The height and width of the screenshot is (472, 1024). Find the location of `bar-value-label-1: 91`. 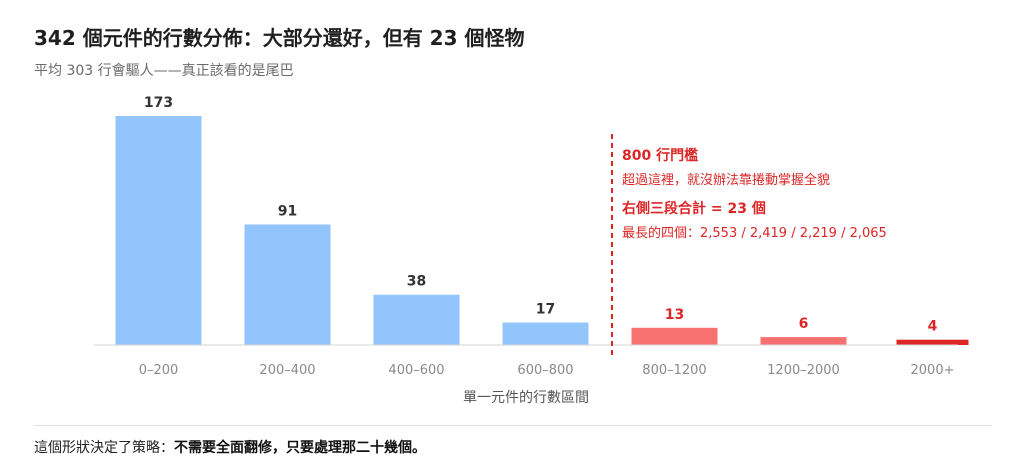

bar-value-label-1: 91 is located at coordinates (287, 212).